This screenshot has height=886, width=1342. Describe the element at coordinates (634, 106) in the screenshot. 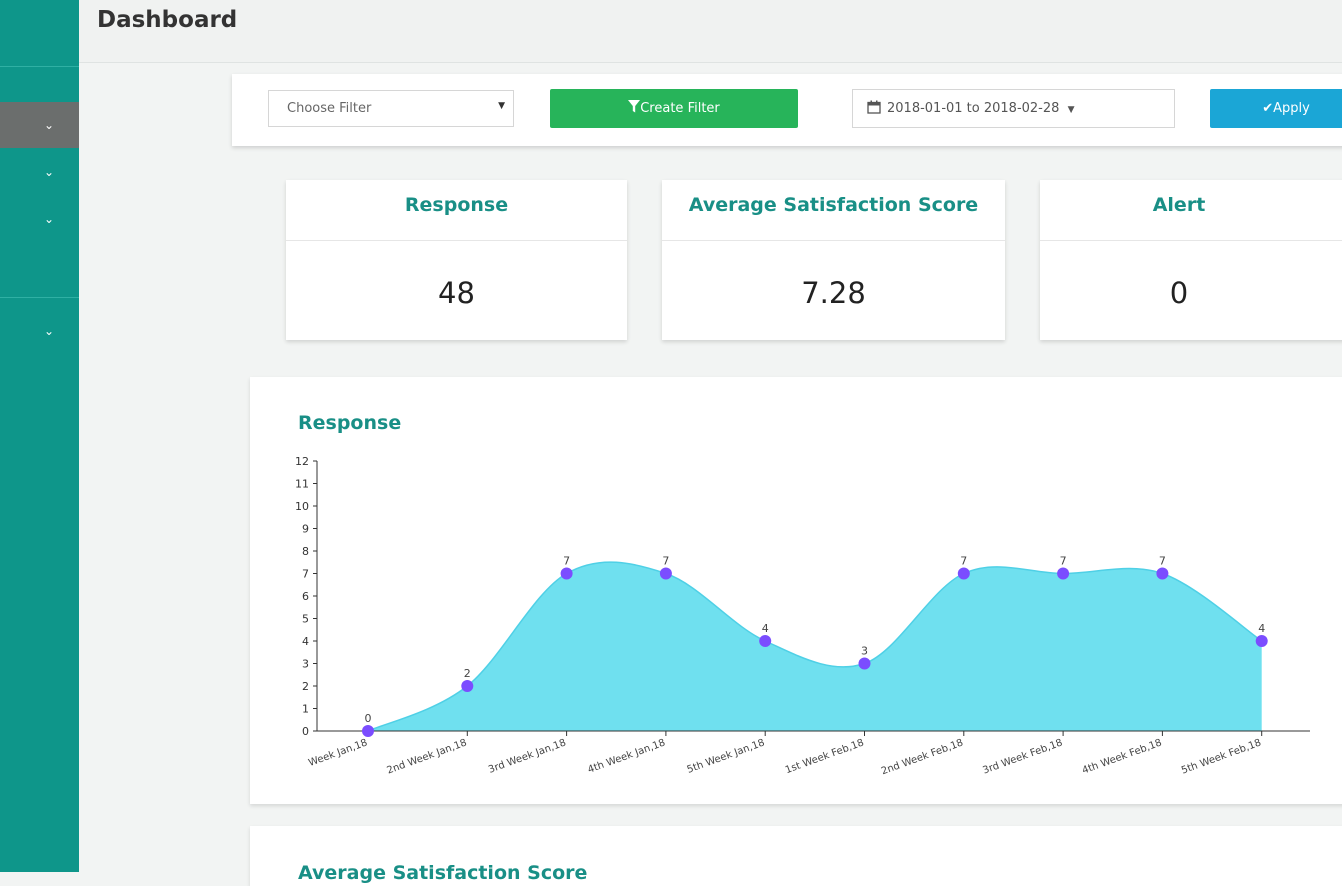

I see `funnel-icon` at that location.